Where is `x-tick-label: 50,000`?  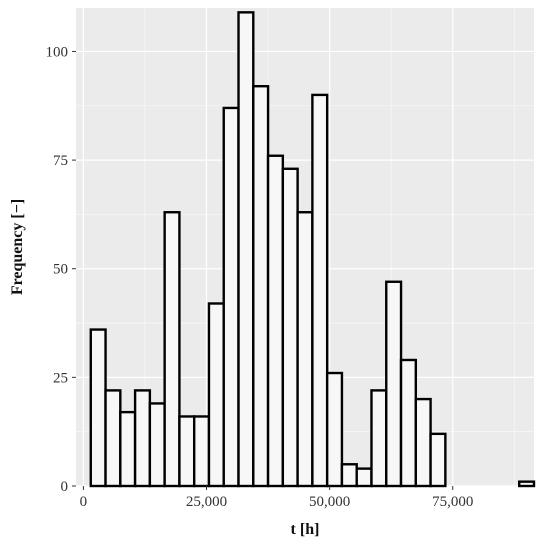
x-tick-label: 50,000 is located at coordinates (329, 502).